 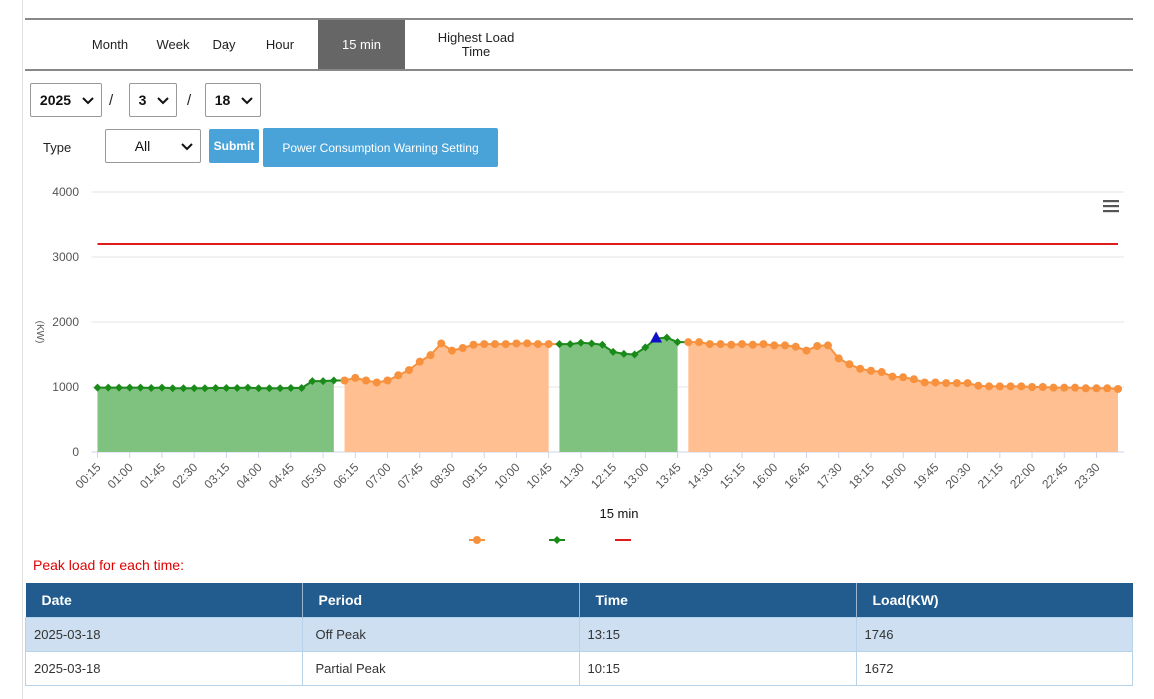 I want to click on x-tick-label: 12:15, so click(x=603, y=475).